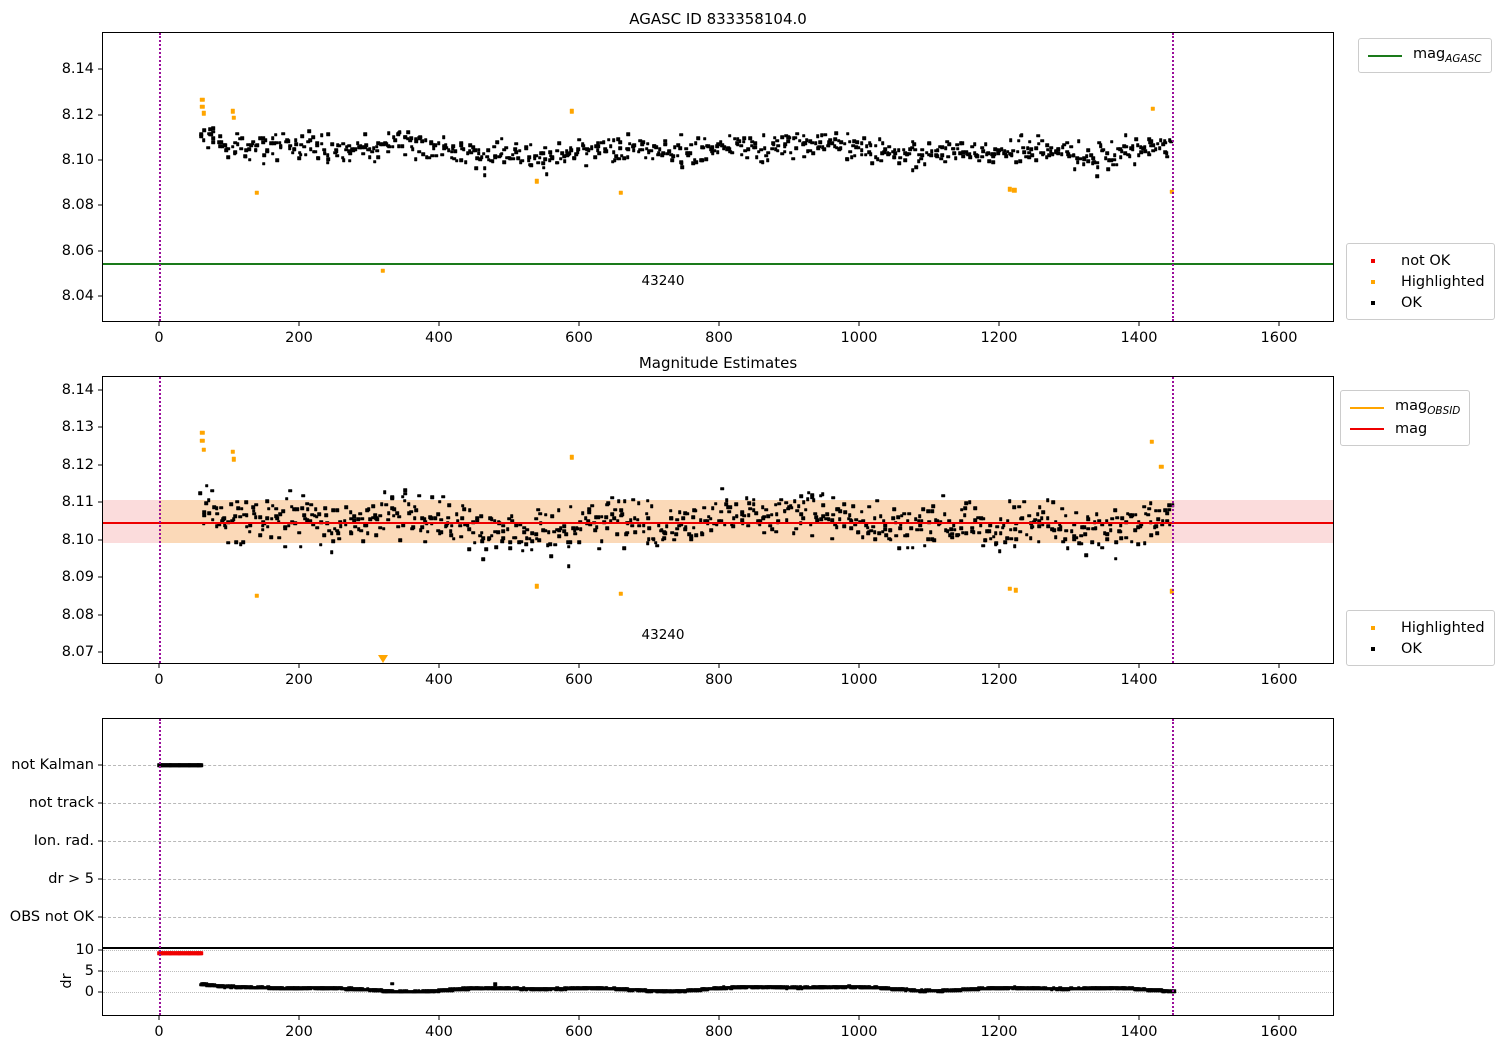  What do you see at coordinates (859, 1032) in the screenshot?
I see `x-tick-label: 1000` at bounding box center [859, 1032].